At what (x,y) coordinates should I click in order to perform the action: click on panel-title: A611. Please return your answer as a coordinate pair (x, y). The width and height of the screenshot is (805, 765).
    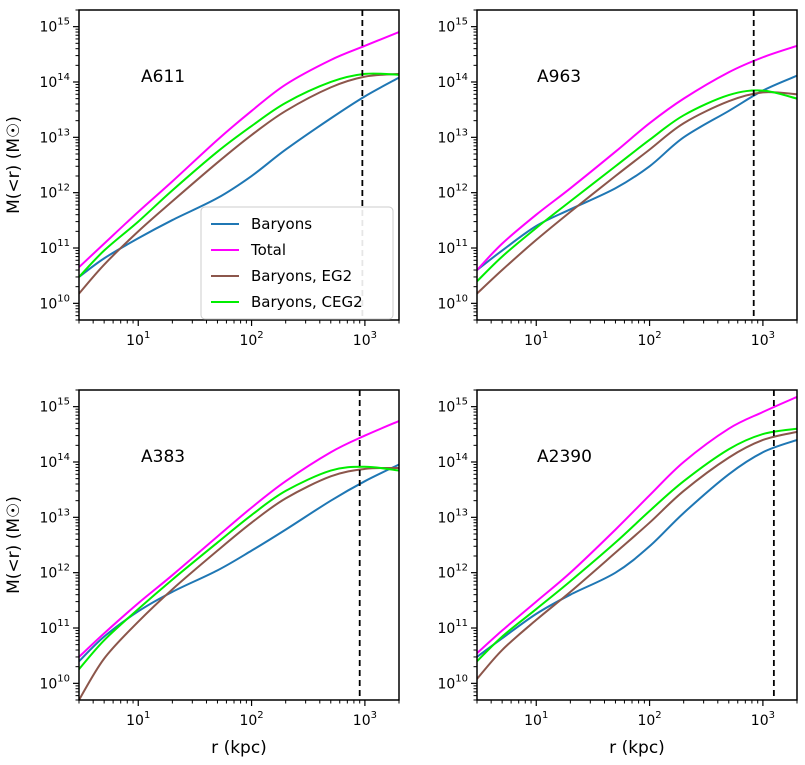
    Looking at the image, I should click on (163, 77).